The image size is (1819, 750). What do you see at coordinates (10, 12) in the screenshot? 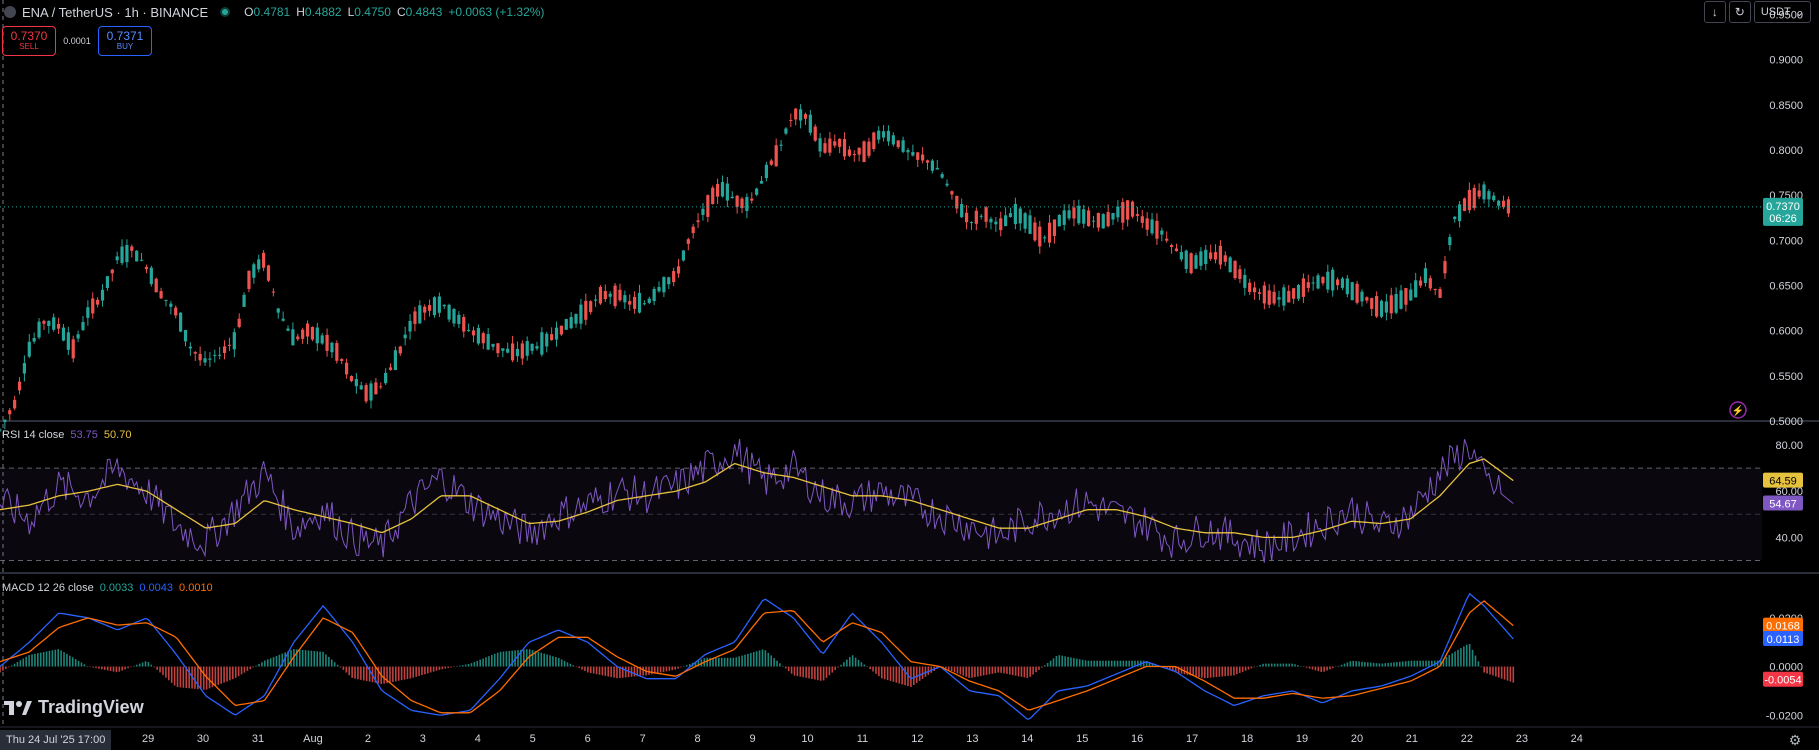
I see `symbol-icon` at bounding box center [10, 12].